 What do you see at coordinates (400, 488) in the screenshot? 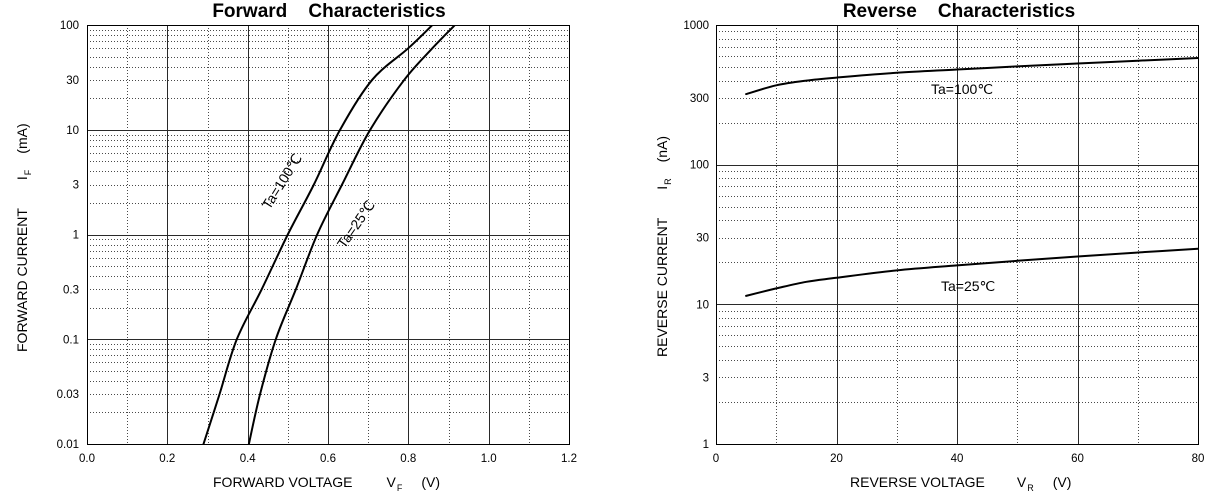
I see `x-axis-subscript: F` at bounding box center [400, 488].